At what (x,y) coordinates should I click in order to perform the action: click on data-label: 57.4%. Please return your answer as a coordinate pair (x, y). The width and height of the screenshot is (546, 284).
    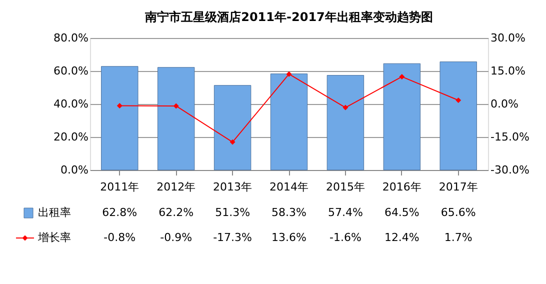
    Looking at the image, I should click on (345, 212).